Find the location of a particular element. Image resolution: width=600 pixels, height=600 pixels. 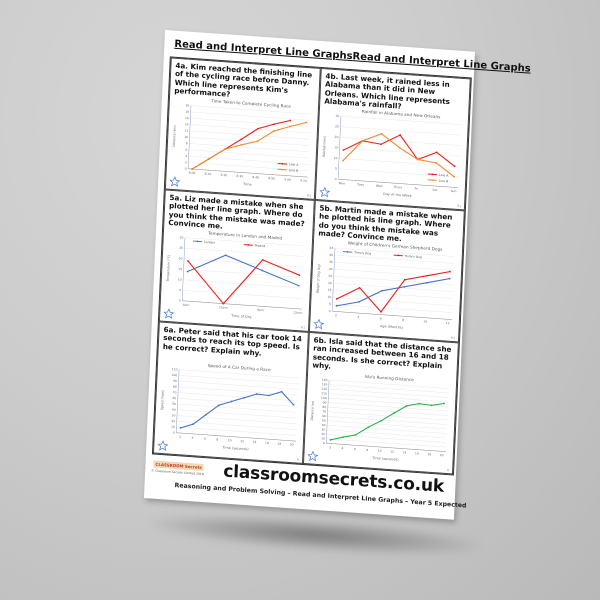

svg-text: 12pm is located at coordinates (223, 307).